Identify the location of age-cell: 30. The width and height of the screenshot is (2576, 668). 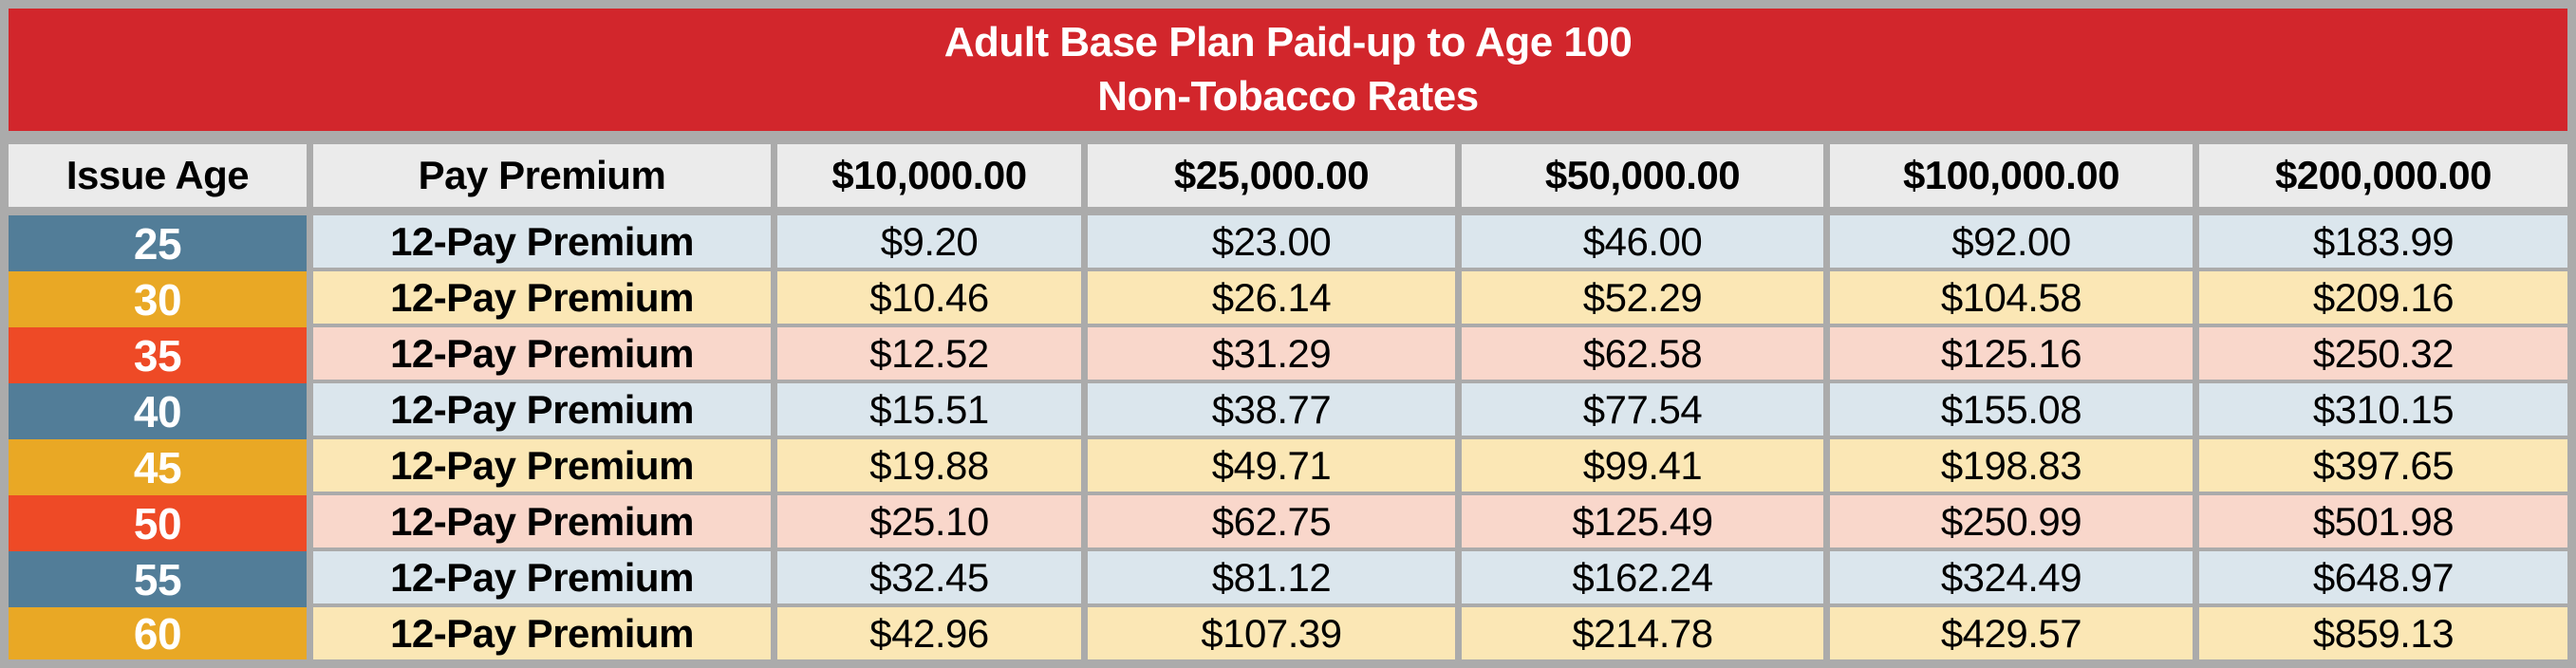
(158, 299).